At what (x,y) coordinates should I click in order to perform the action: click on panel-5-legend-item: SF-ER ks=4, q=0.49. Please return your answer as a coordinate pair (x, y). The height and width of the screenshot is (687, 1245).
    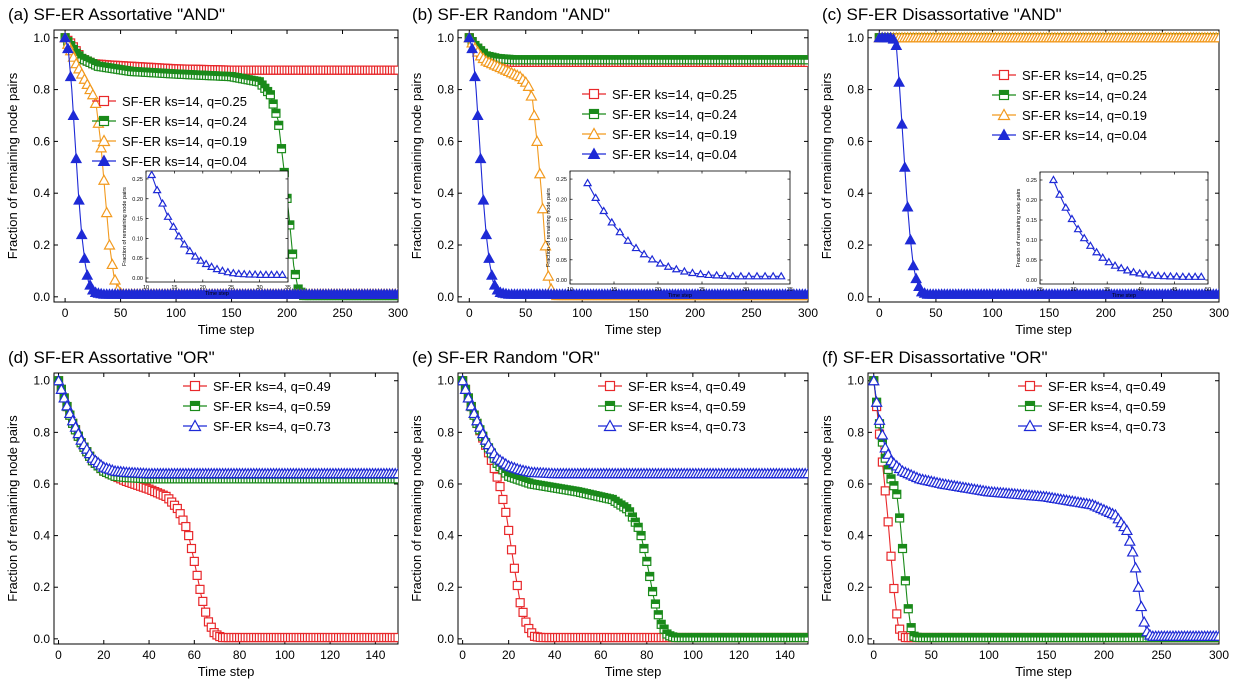
    Looking at the image, I should click on (672, 386).